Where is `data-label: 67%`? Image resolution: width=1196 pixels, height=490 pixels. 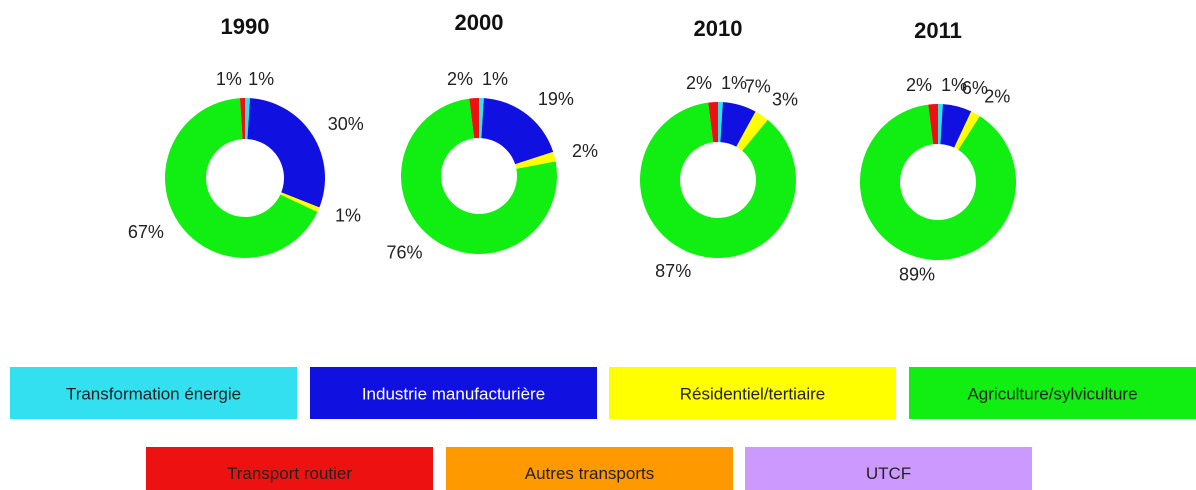 data-label: 67% is located at coordinates (146, 232).